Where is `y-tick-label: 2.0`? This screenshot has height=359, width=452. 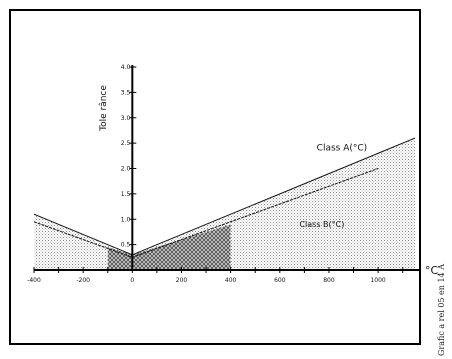 y-tick-label: 2.0 is located at coordinates (126, 169).